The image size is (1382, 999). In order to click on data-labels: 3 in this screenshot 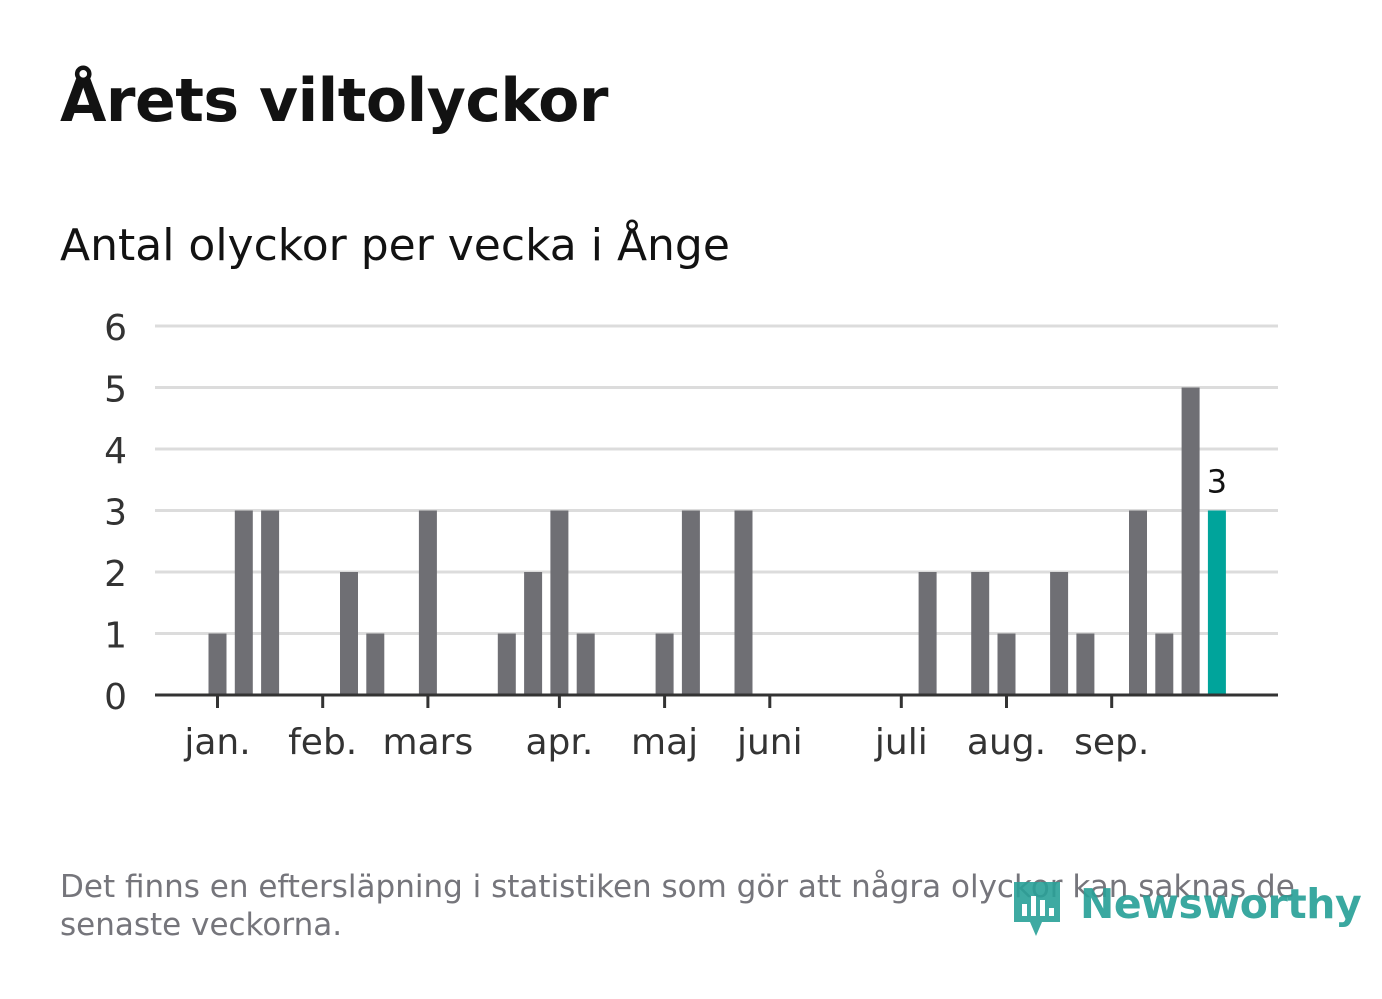, I will do `click(1217, 482)`.